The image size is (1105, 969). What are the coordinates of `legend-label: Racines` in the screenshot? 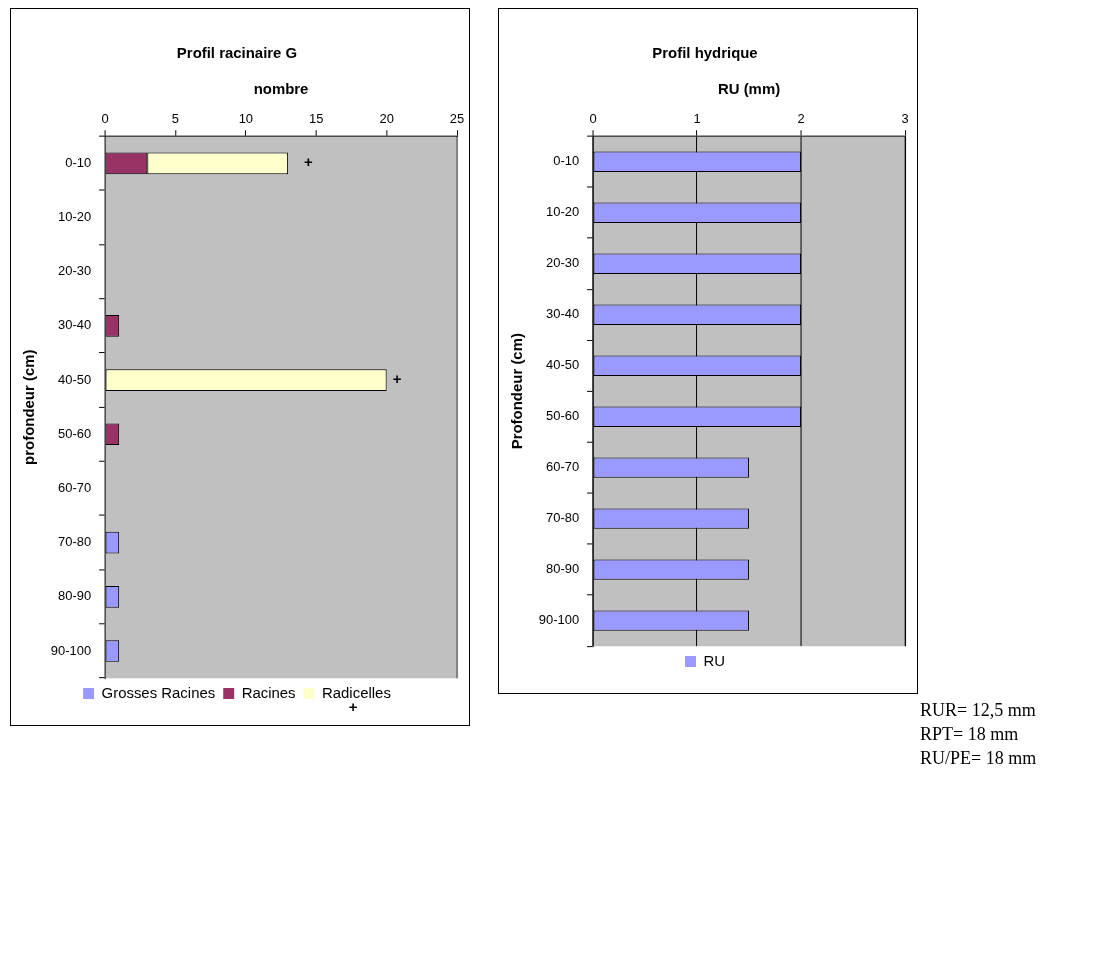 It's located at (268, 692).